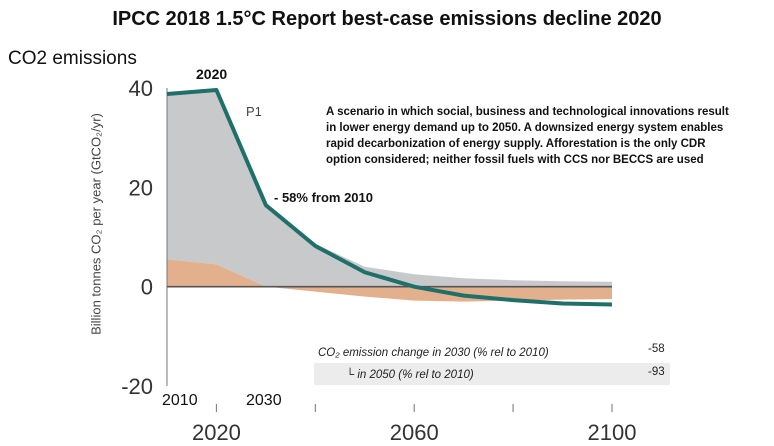 This screenshot has width=774, height=446. I want to click on y-axis-label: Billion tonnes CO₂ per year (GtCO₂/yr), so click(96, 224).